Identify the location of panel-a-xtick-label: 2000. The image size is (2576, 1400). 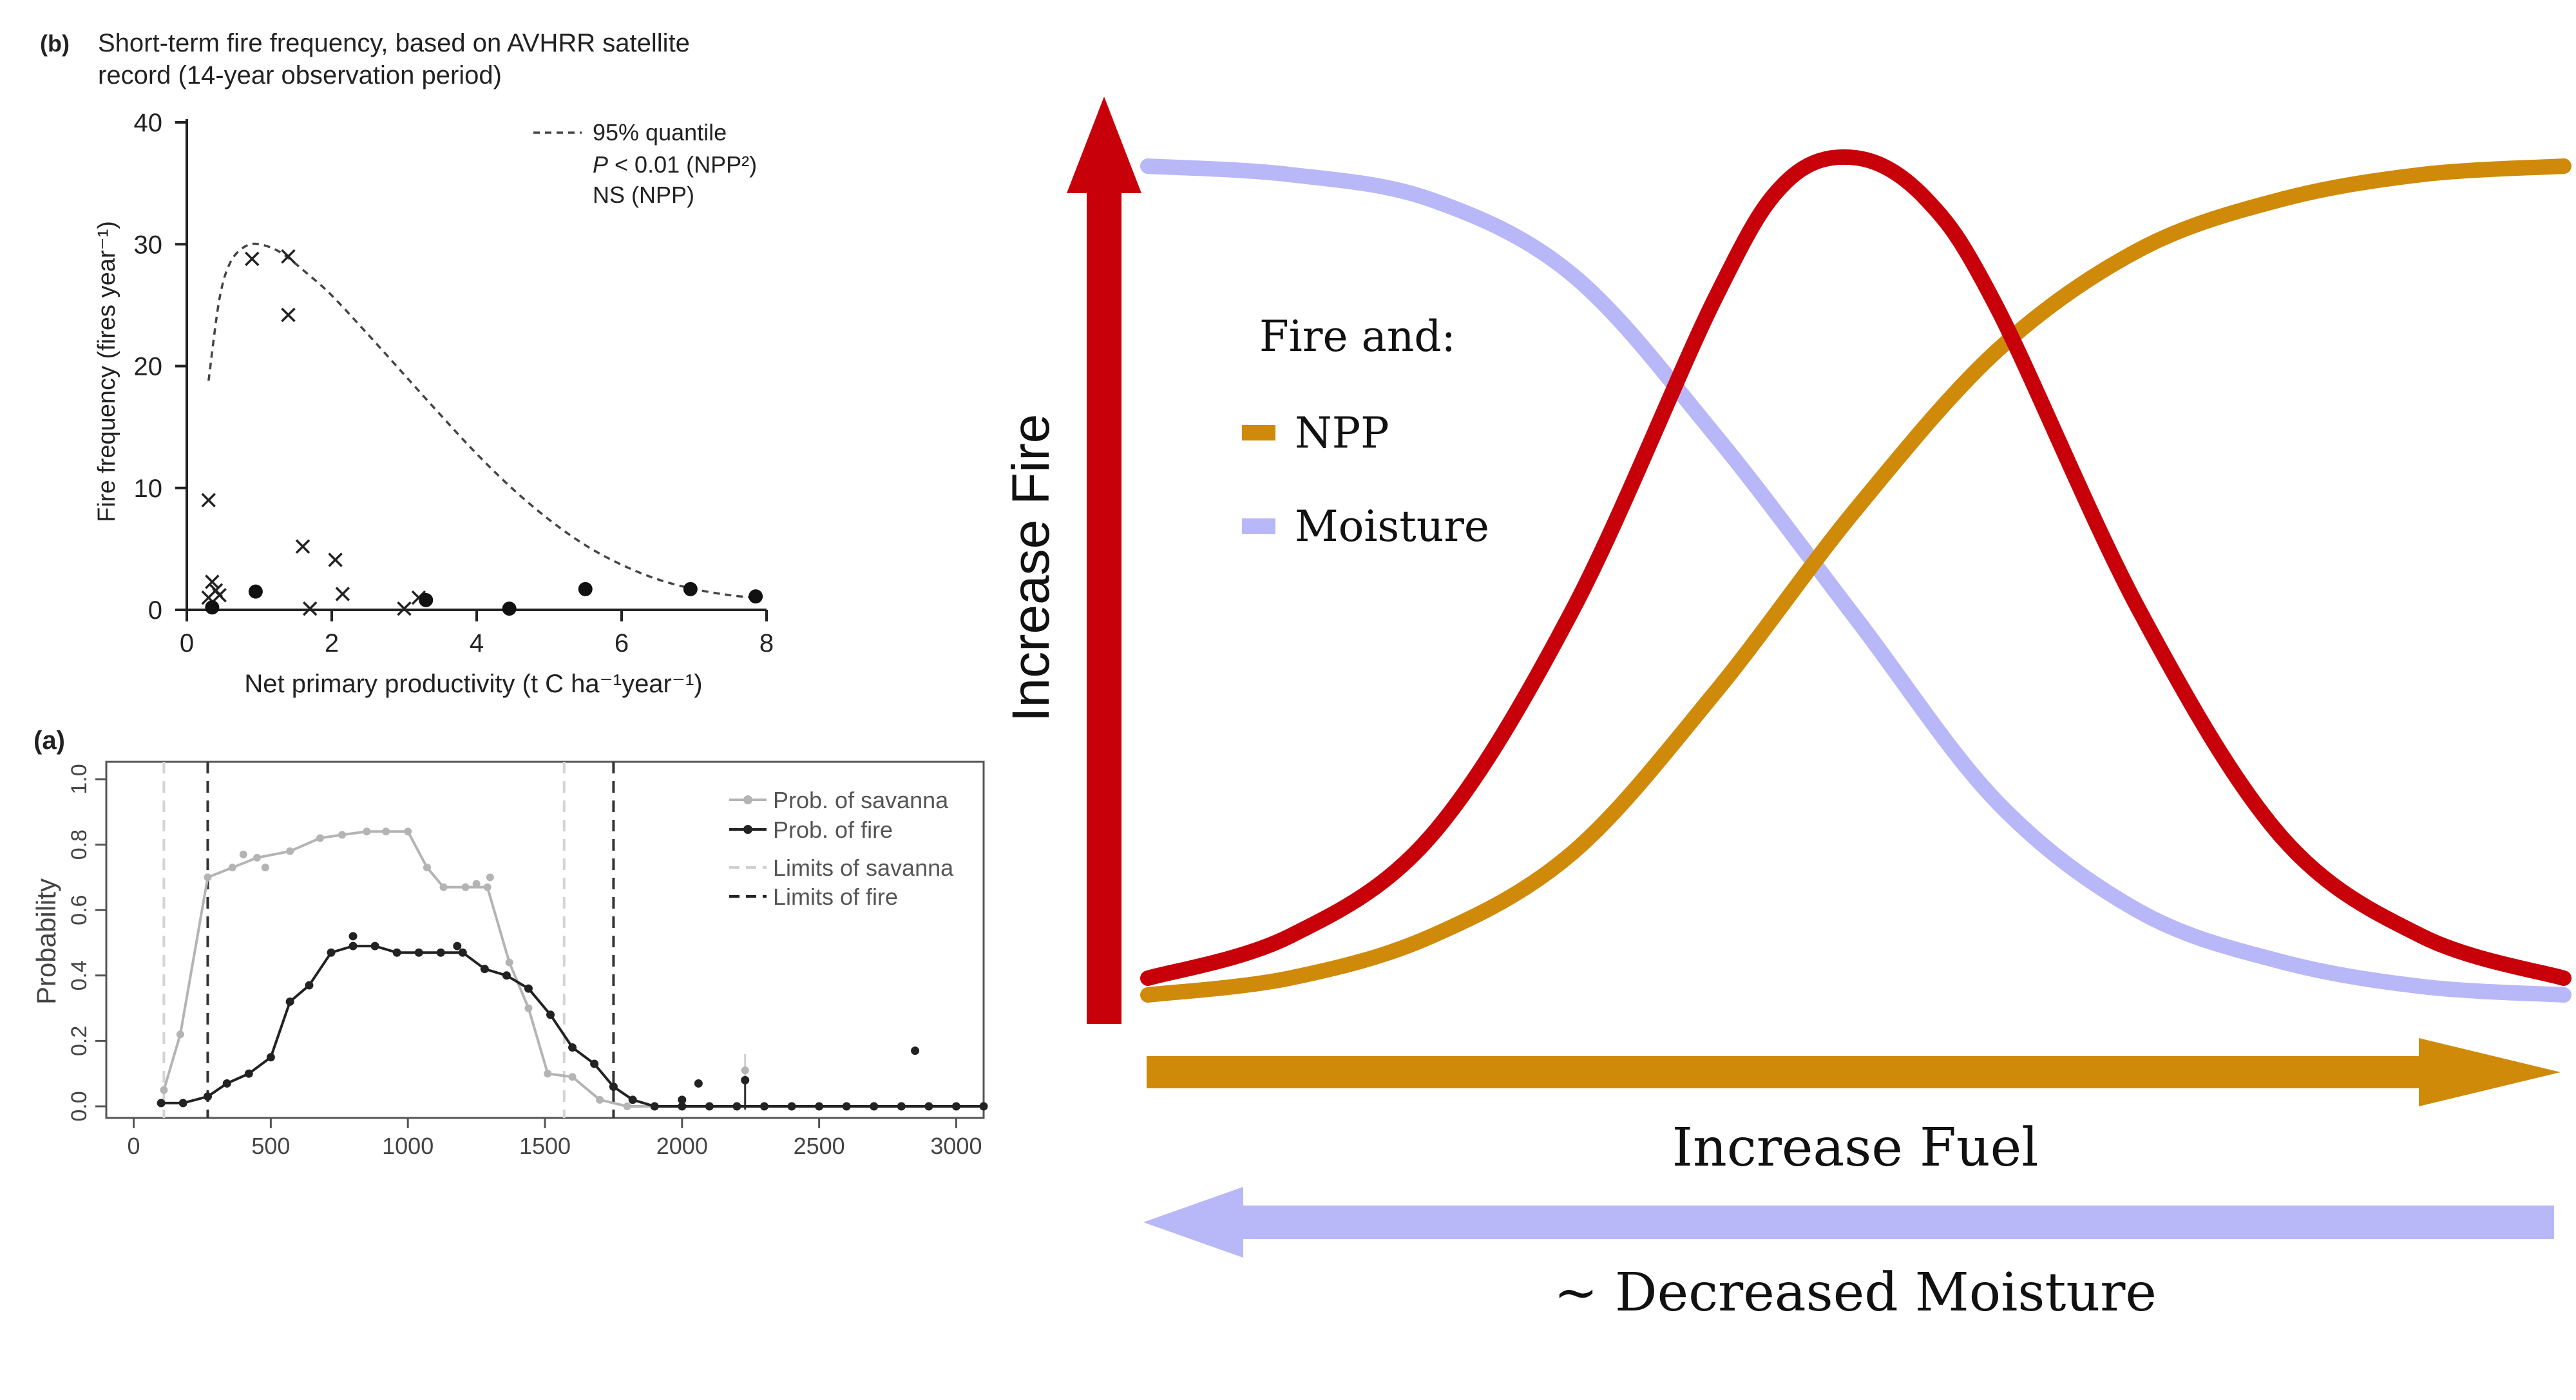
(682, 1146).